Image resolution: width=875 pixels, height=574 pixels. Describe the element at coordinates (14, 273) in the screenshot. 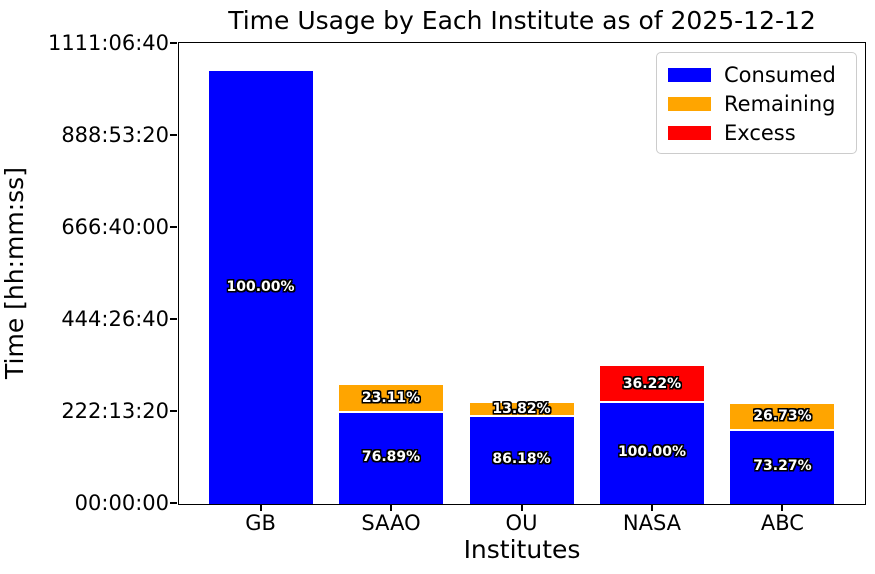

I see `y-axis-label: Time [hh:mm:ss]` at that location.